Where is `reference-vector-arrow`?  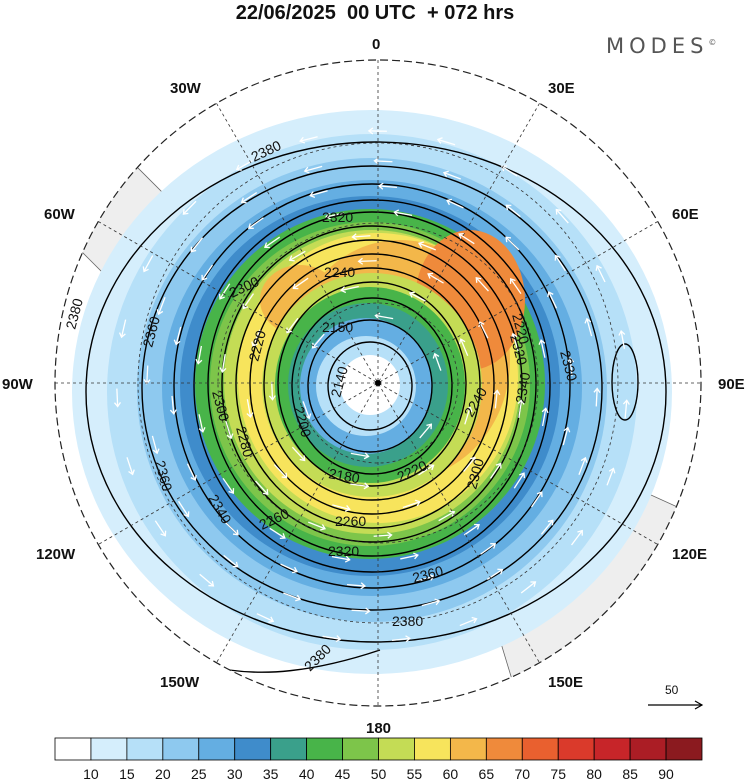 reference-vector-arrow is located at coordinates (676, 705).